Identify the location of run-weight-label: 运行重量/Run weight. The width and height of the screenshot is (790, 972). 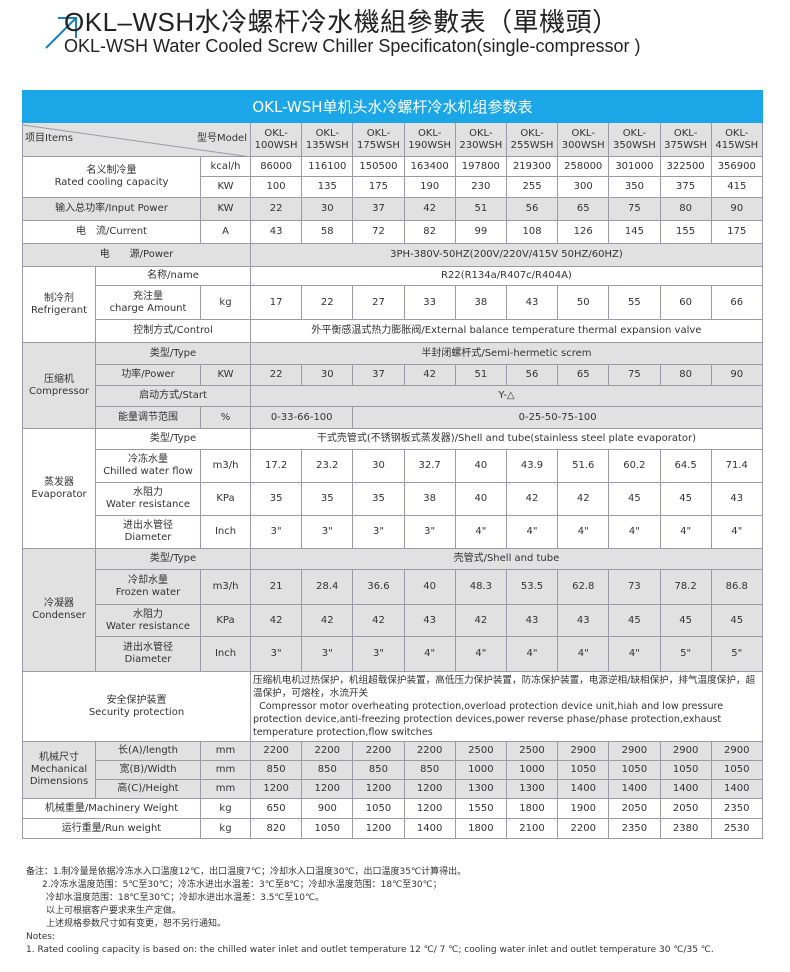
(111, 828).